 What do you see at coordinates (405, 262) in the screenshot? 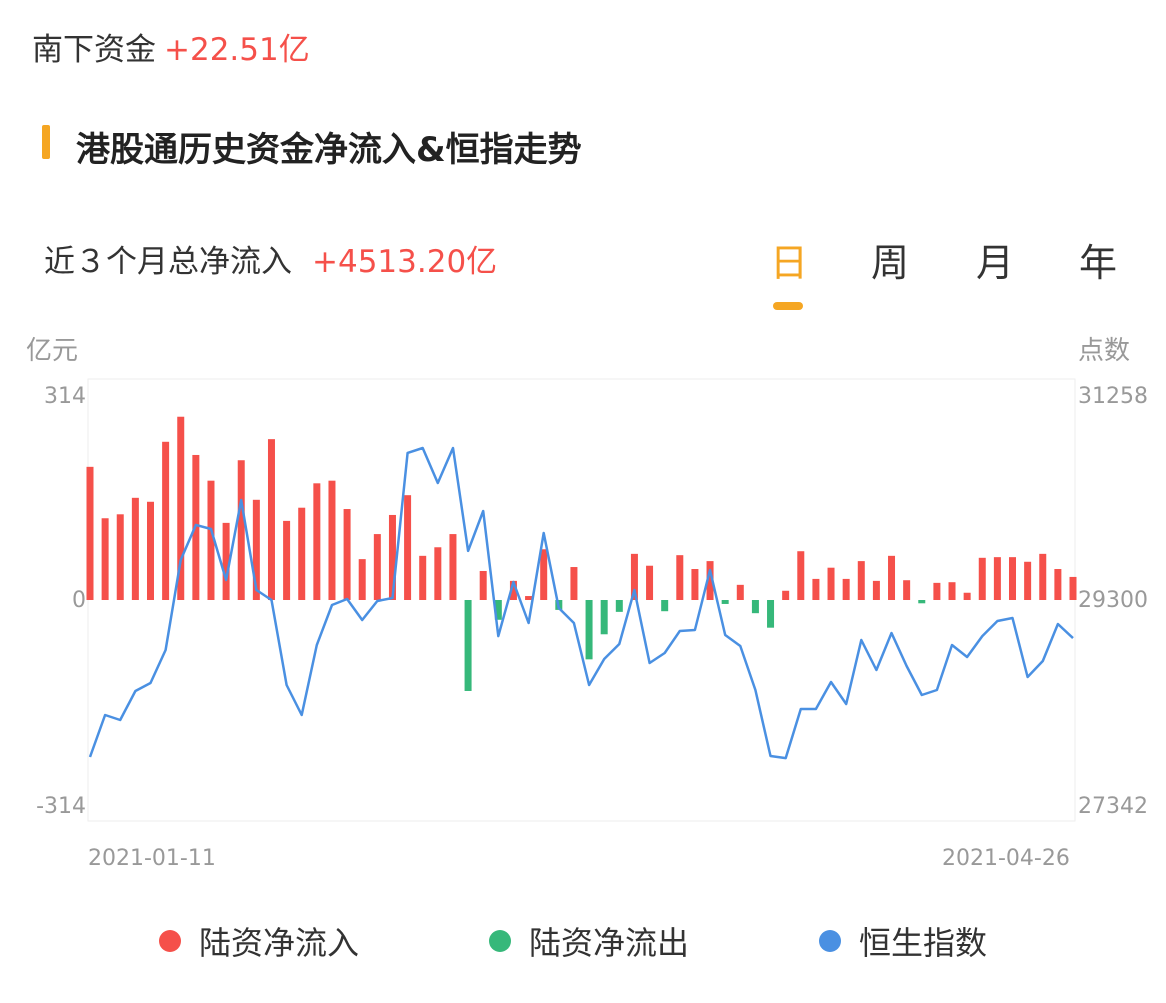
I see `summary-value: +4513.20亿` at bounding box center [405, 262].